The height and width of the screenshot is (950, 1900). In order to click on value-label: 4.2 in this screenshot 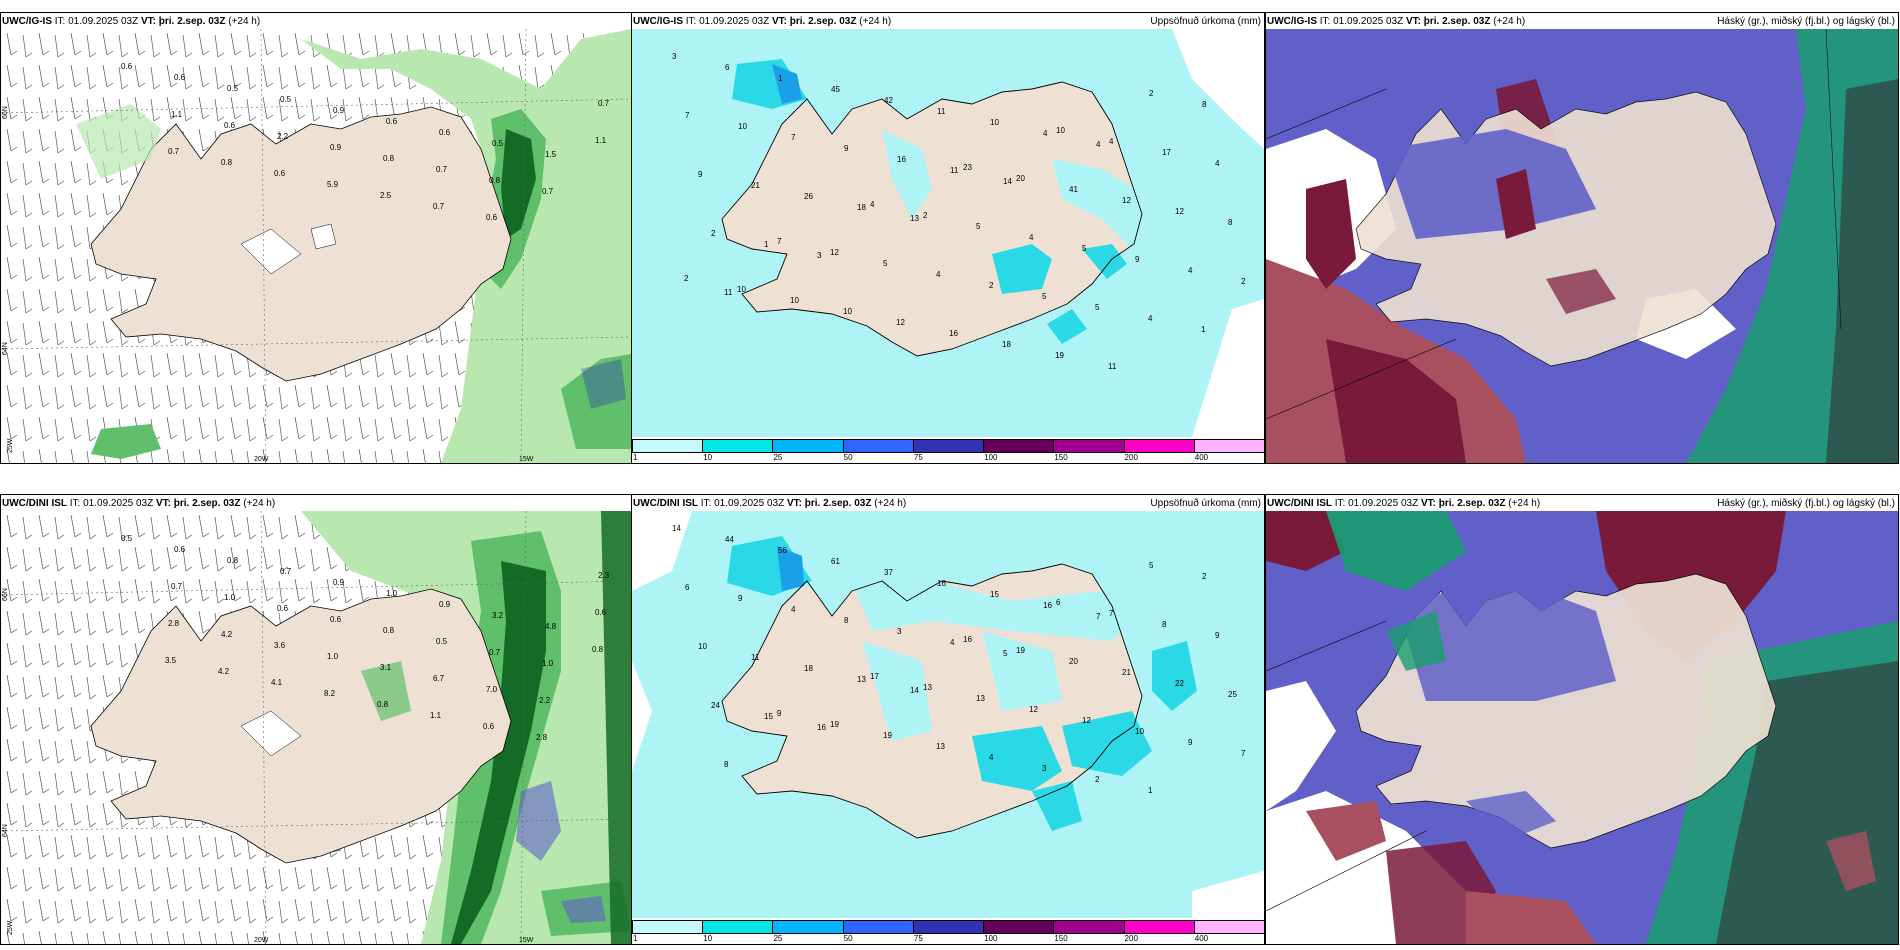, I will do `click(227, 634)`.